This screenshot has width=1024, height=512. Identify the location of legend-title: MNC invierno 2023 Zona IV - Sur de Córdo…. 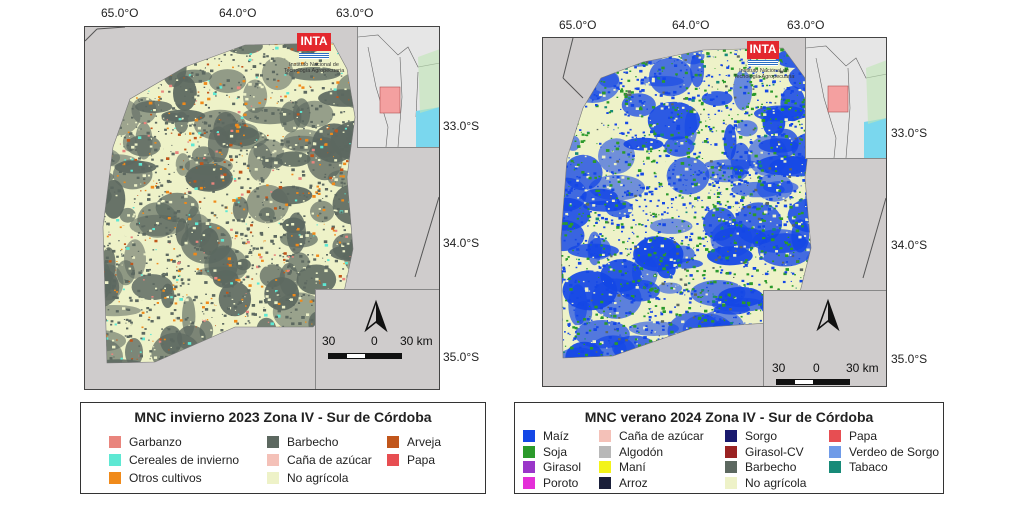
(283, 417).